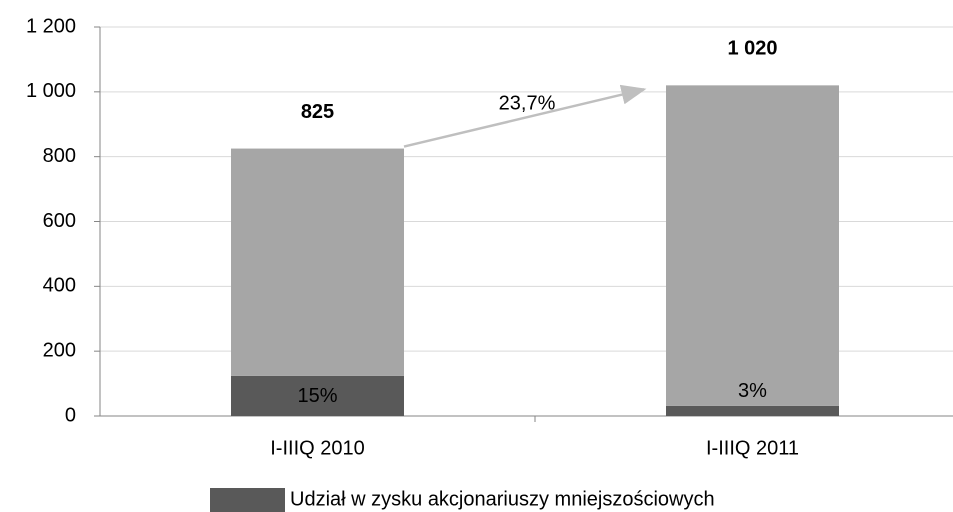 The image size is (953, 512). I want to click on annotation: 23,7%, so click(527, 103).